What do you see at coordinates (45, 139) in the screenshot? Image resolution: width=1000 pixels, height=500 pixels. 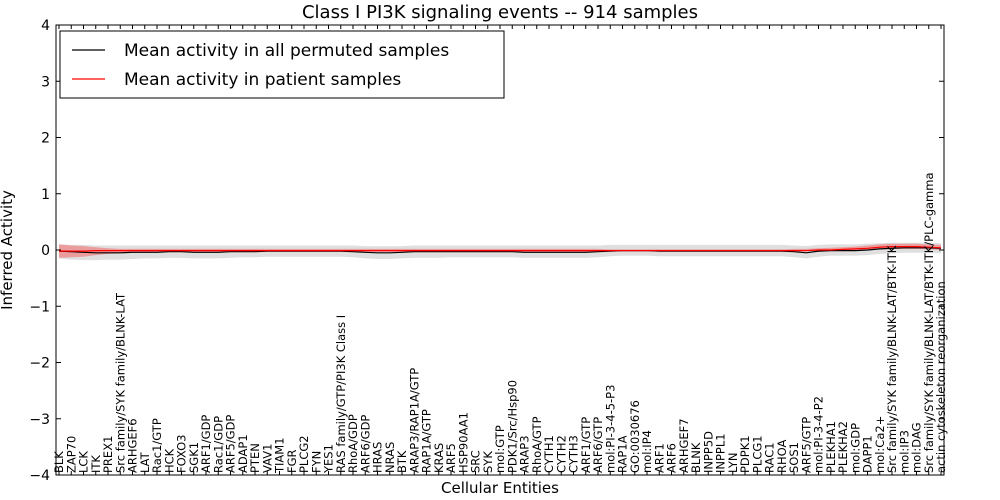 I see `y-tick-label: 2` at bounding box center [45, 139].